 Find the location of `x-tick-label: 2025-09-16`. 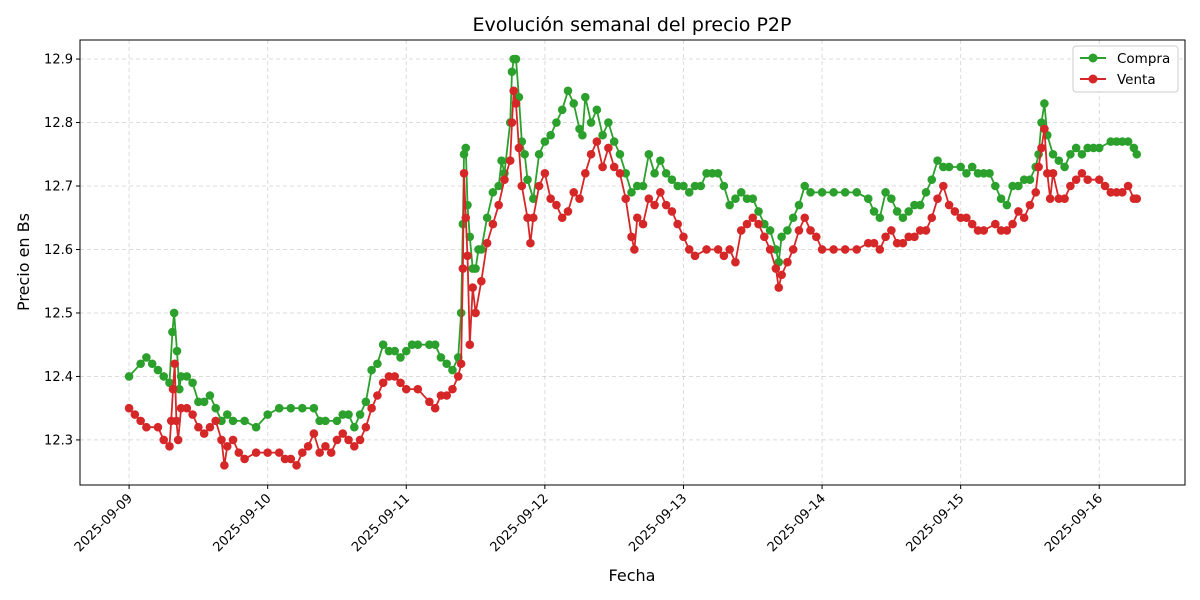

x-tick-label: 2025-09-16 is located at coordinates (1074, 523).